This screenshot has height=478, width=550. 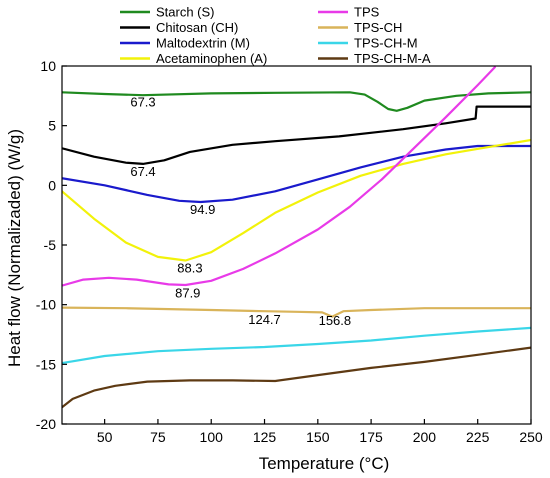 What do you see at coordinates (187, 293) in the screenshot?
I see `peak-annotation-4: 87.9` at bounding box center [187, 293].